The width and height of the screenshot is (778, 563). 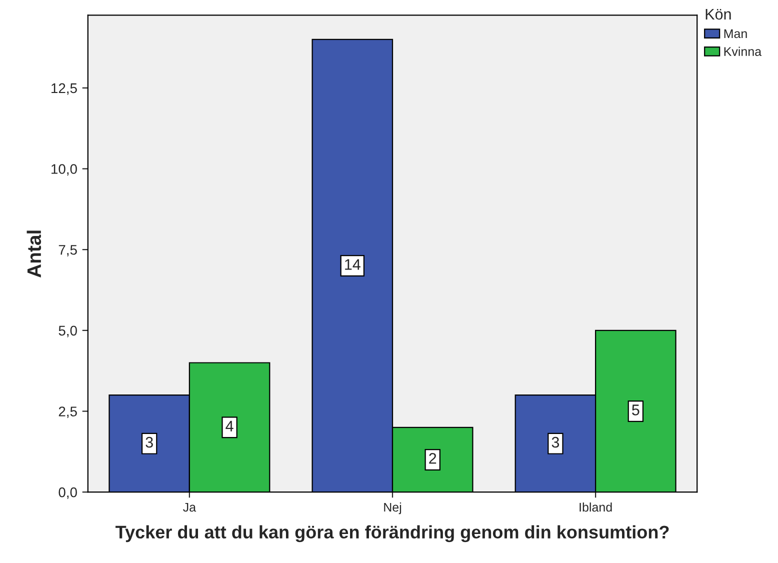 What do you see at coordinates (64, 89) in the screenshot?
I see `y-tick-label: 12,5` at bounding box center [64, 89].